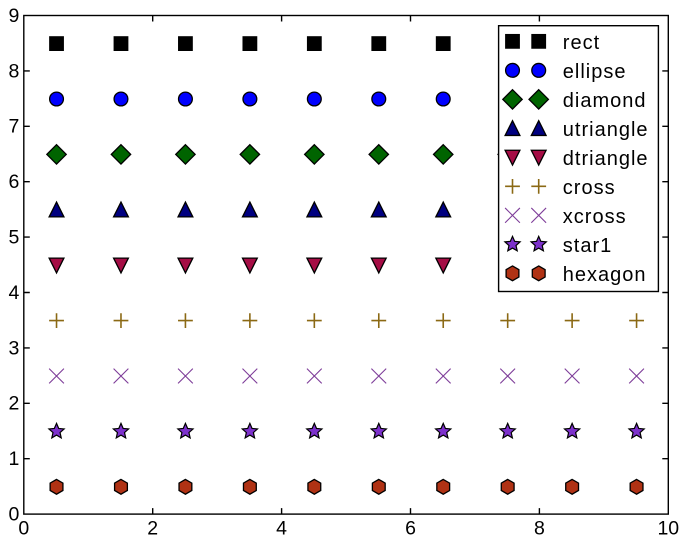 The image size is (688, 544). I want to click on svg-text: dtriangle, so click(606, 159).